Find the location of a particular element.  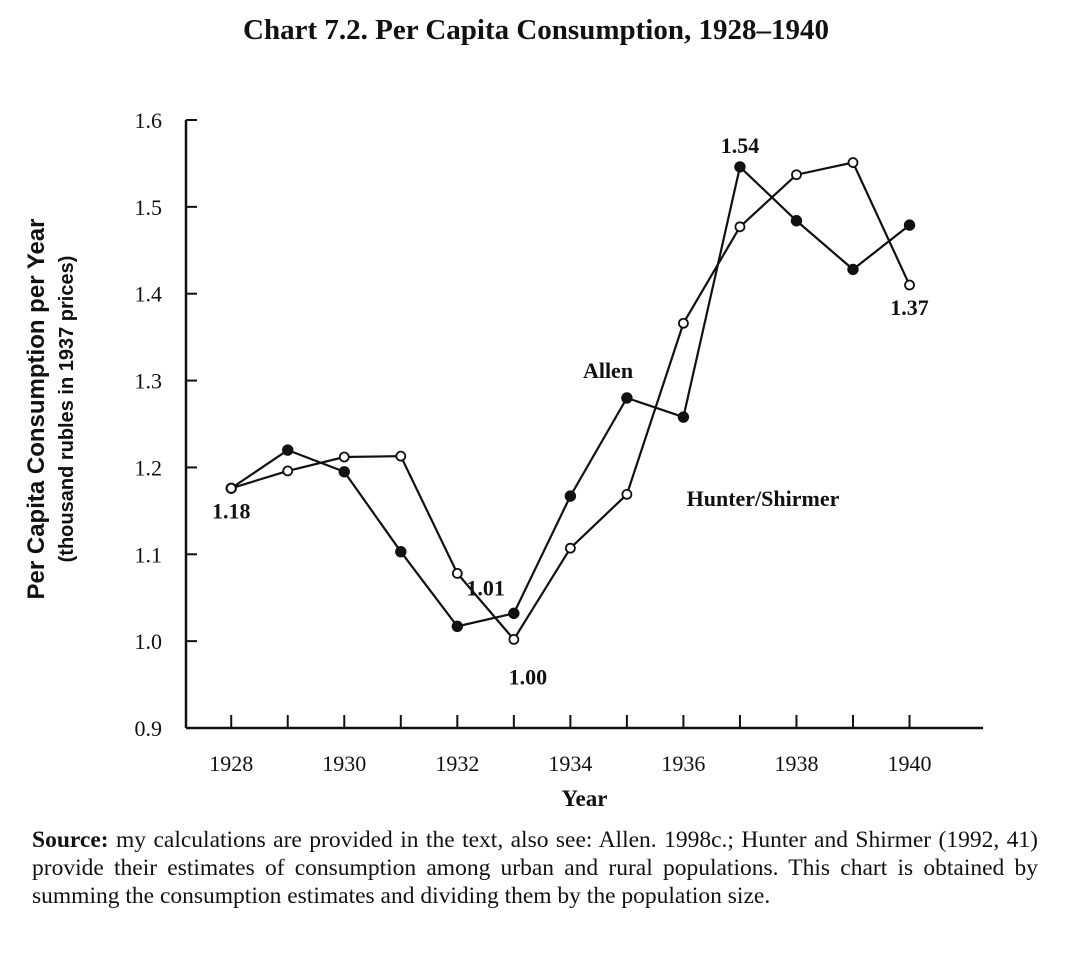

x-tick-label: 1936 is located at coordinates (683, 763).